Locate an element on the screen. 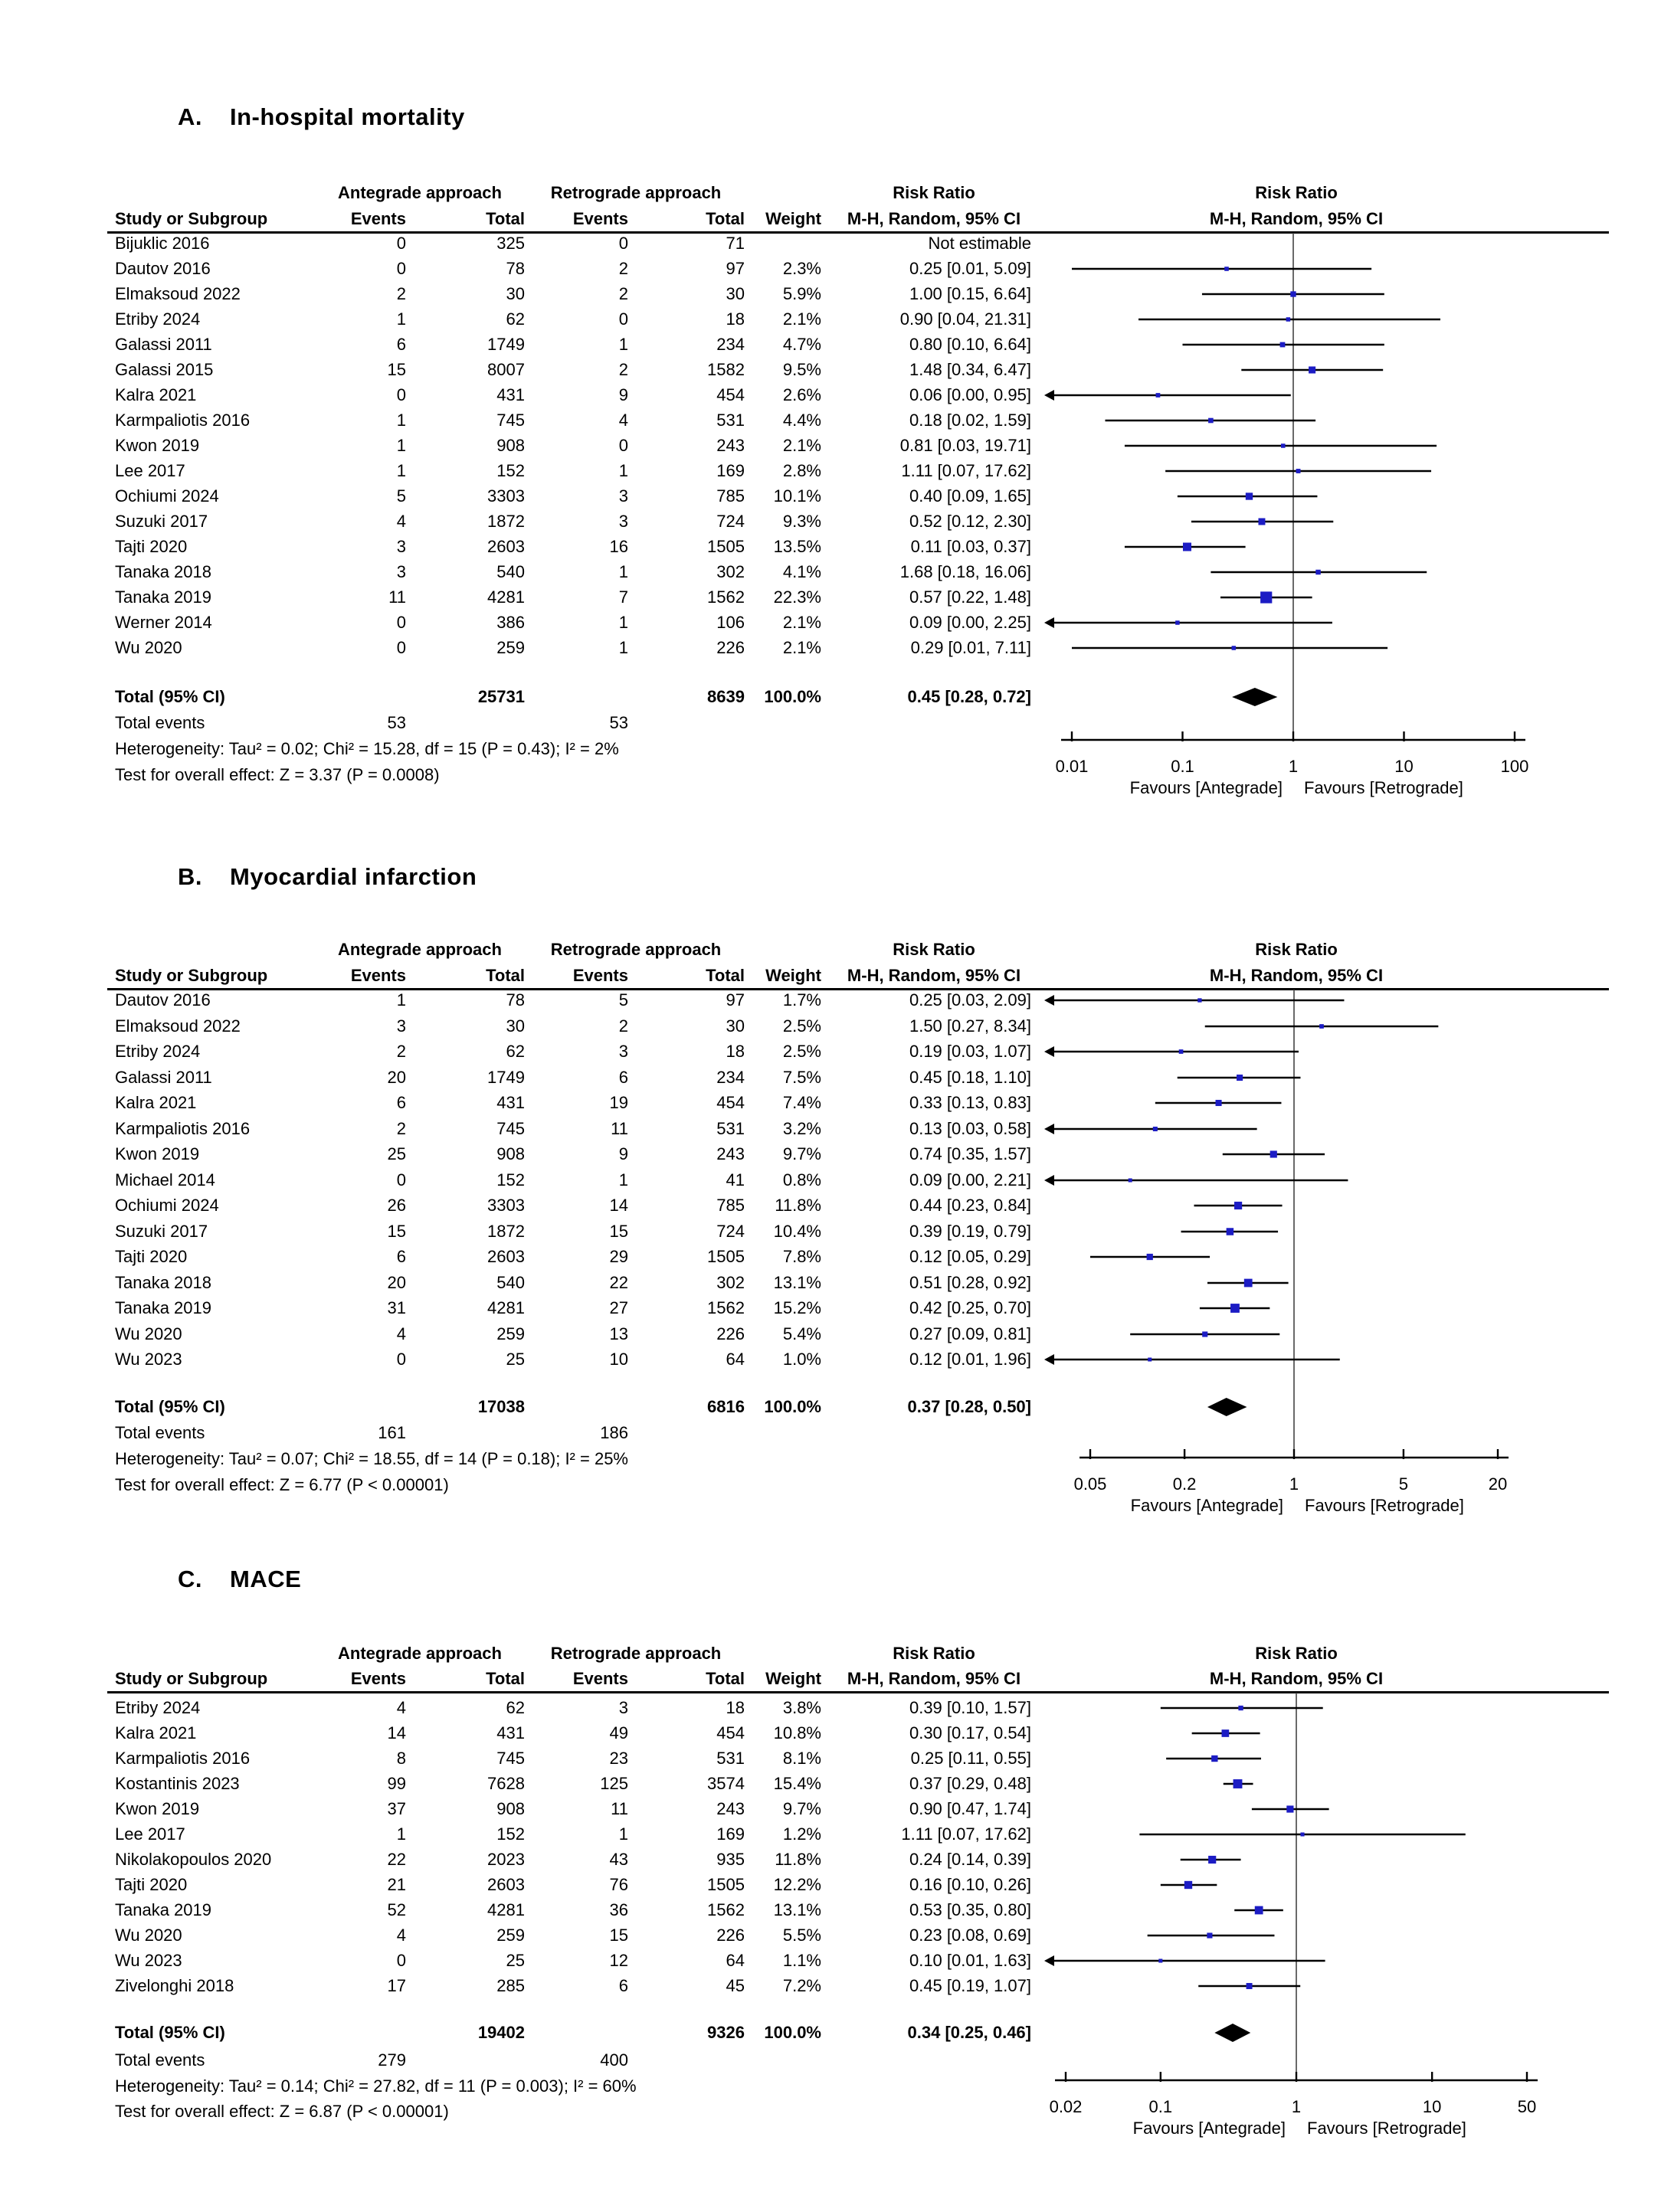  weight-value: 1.2% is located at coordinates (802, 1834).